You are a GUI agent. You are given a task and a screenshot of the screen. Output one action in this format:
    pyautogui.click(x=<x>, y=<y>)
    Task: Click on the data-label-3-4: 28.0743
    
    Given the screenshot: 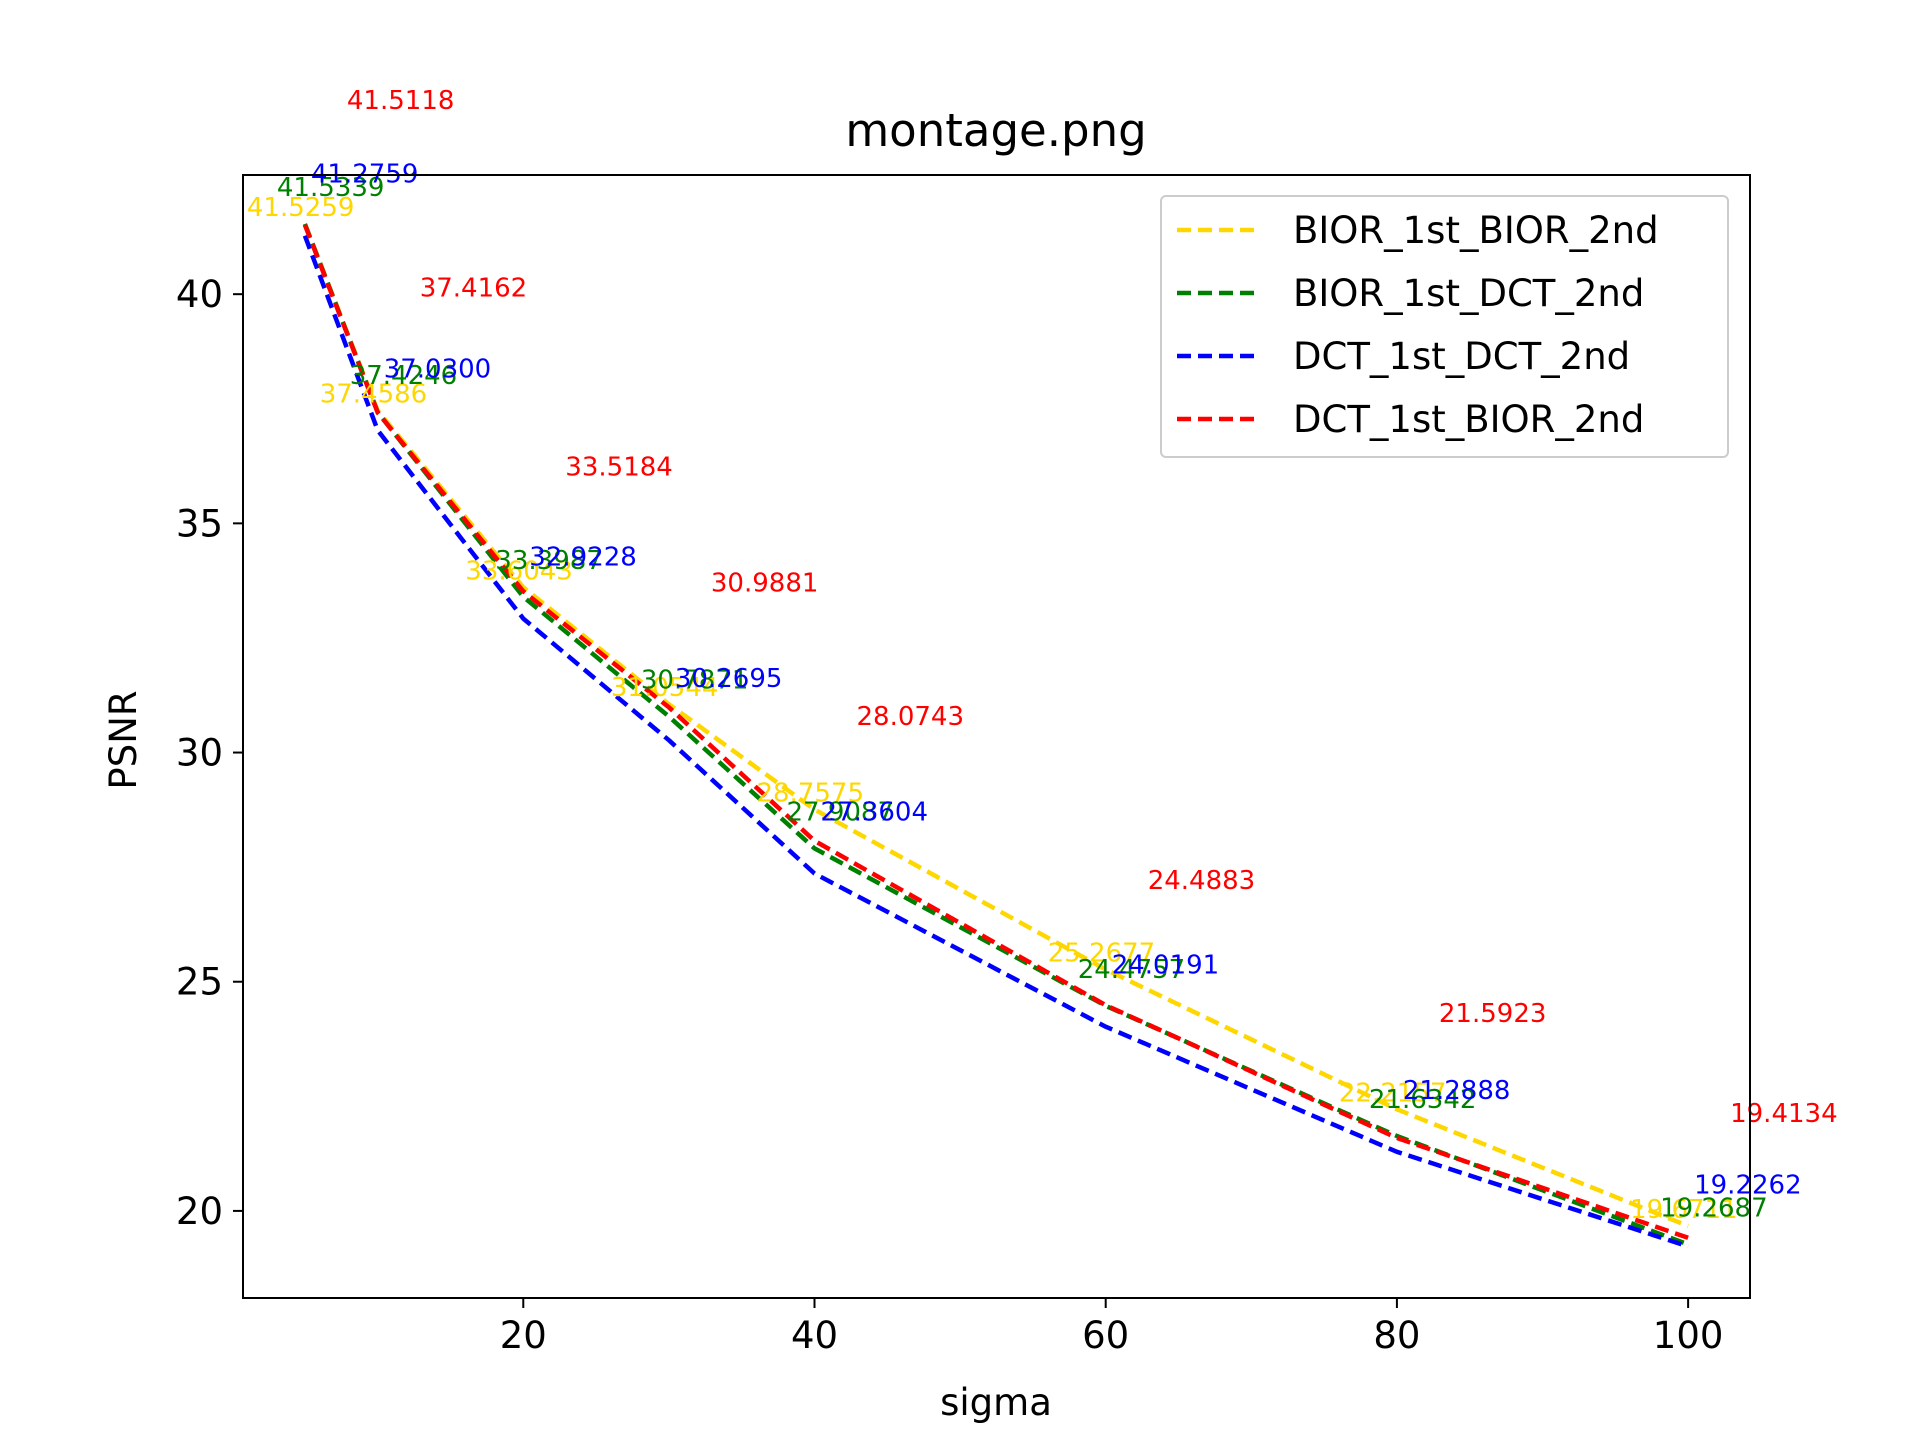 What is the action you would take?
    pyautogui.click(x=911, y=717)
    